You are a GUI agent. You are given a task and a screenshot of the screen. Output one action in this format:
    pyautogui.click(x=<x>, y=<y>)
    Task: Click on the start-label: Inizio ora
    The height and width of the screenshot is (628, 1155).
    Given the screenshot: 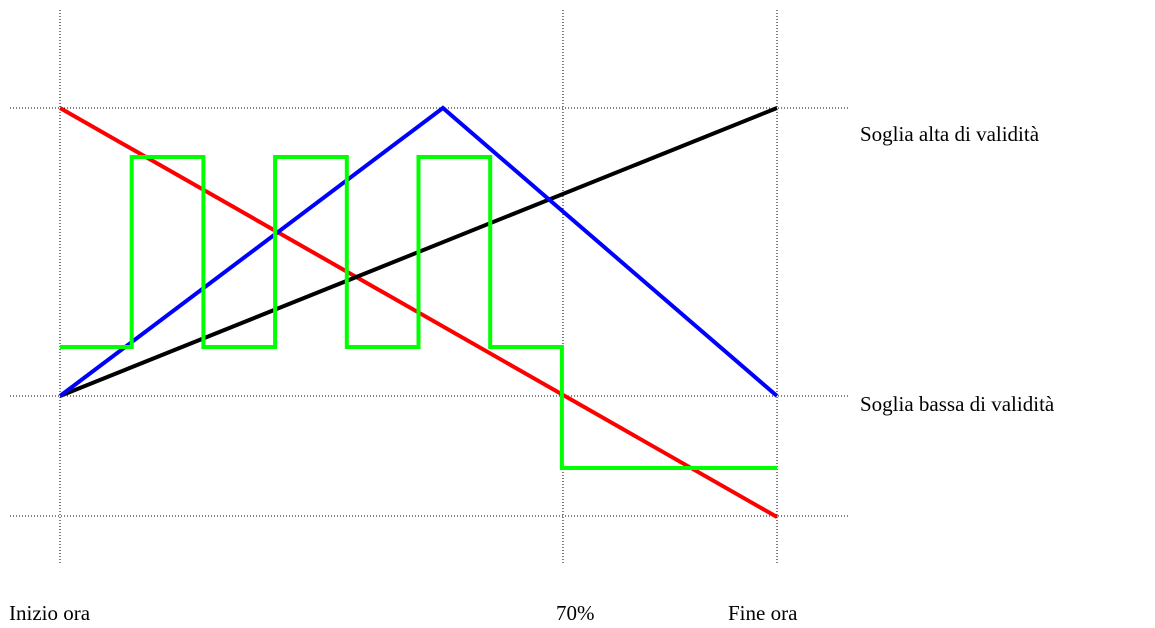 What is the action you would take?
    pyautogui.click(x=50, y=613)
    